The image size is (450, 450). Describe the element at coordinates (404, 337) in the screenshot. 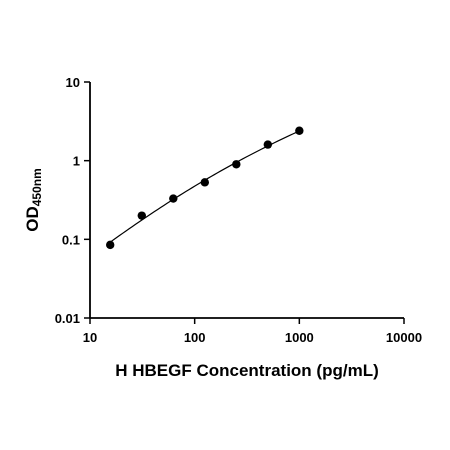

I see `x-tick-label: 10000` at that location.